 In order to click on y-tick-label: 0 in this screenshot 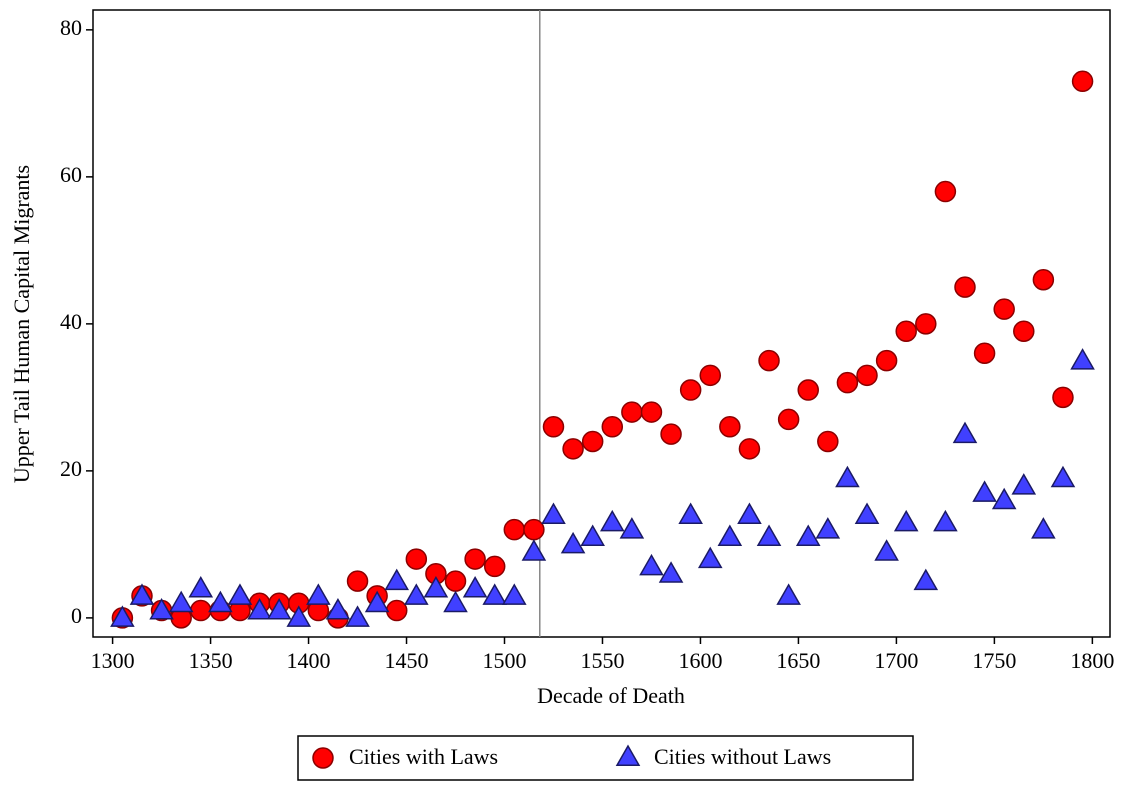, I will do `click(76, 615)`.